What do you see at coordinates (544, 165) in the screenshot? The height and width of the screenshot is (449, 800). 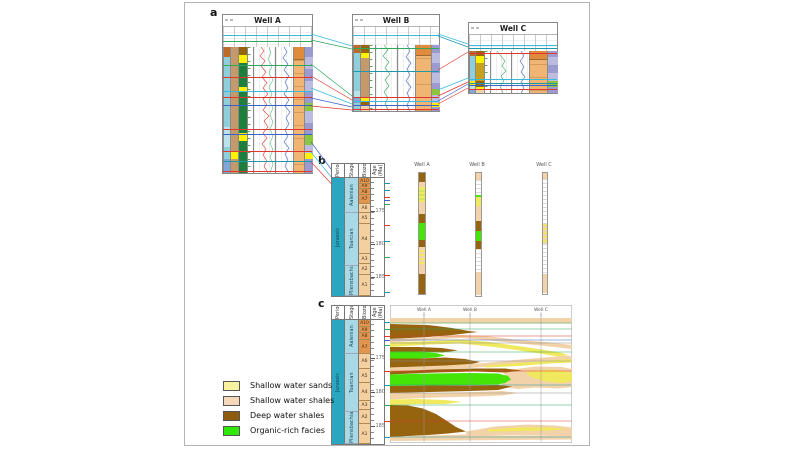 I see `panel-b-well-c-label: Well C` at bounding box center [544, 165].